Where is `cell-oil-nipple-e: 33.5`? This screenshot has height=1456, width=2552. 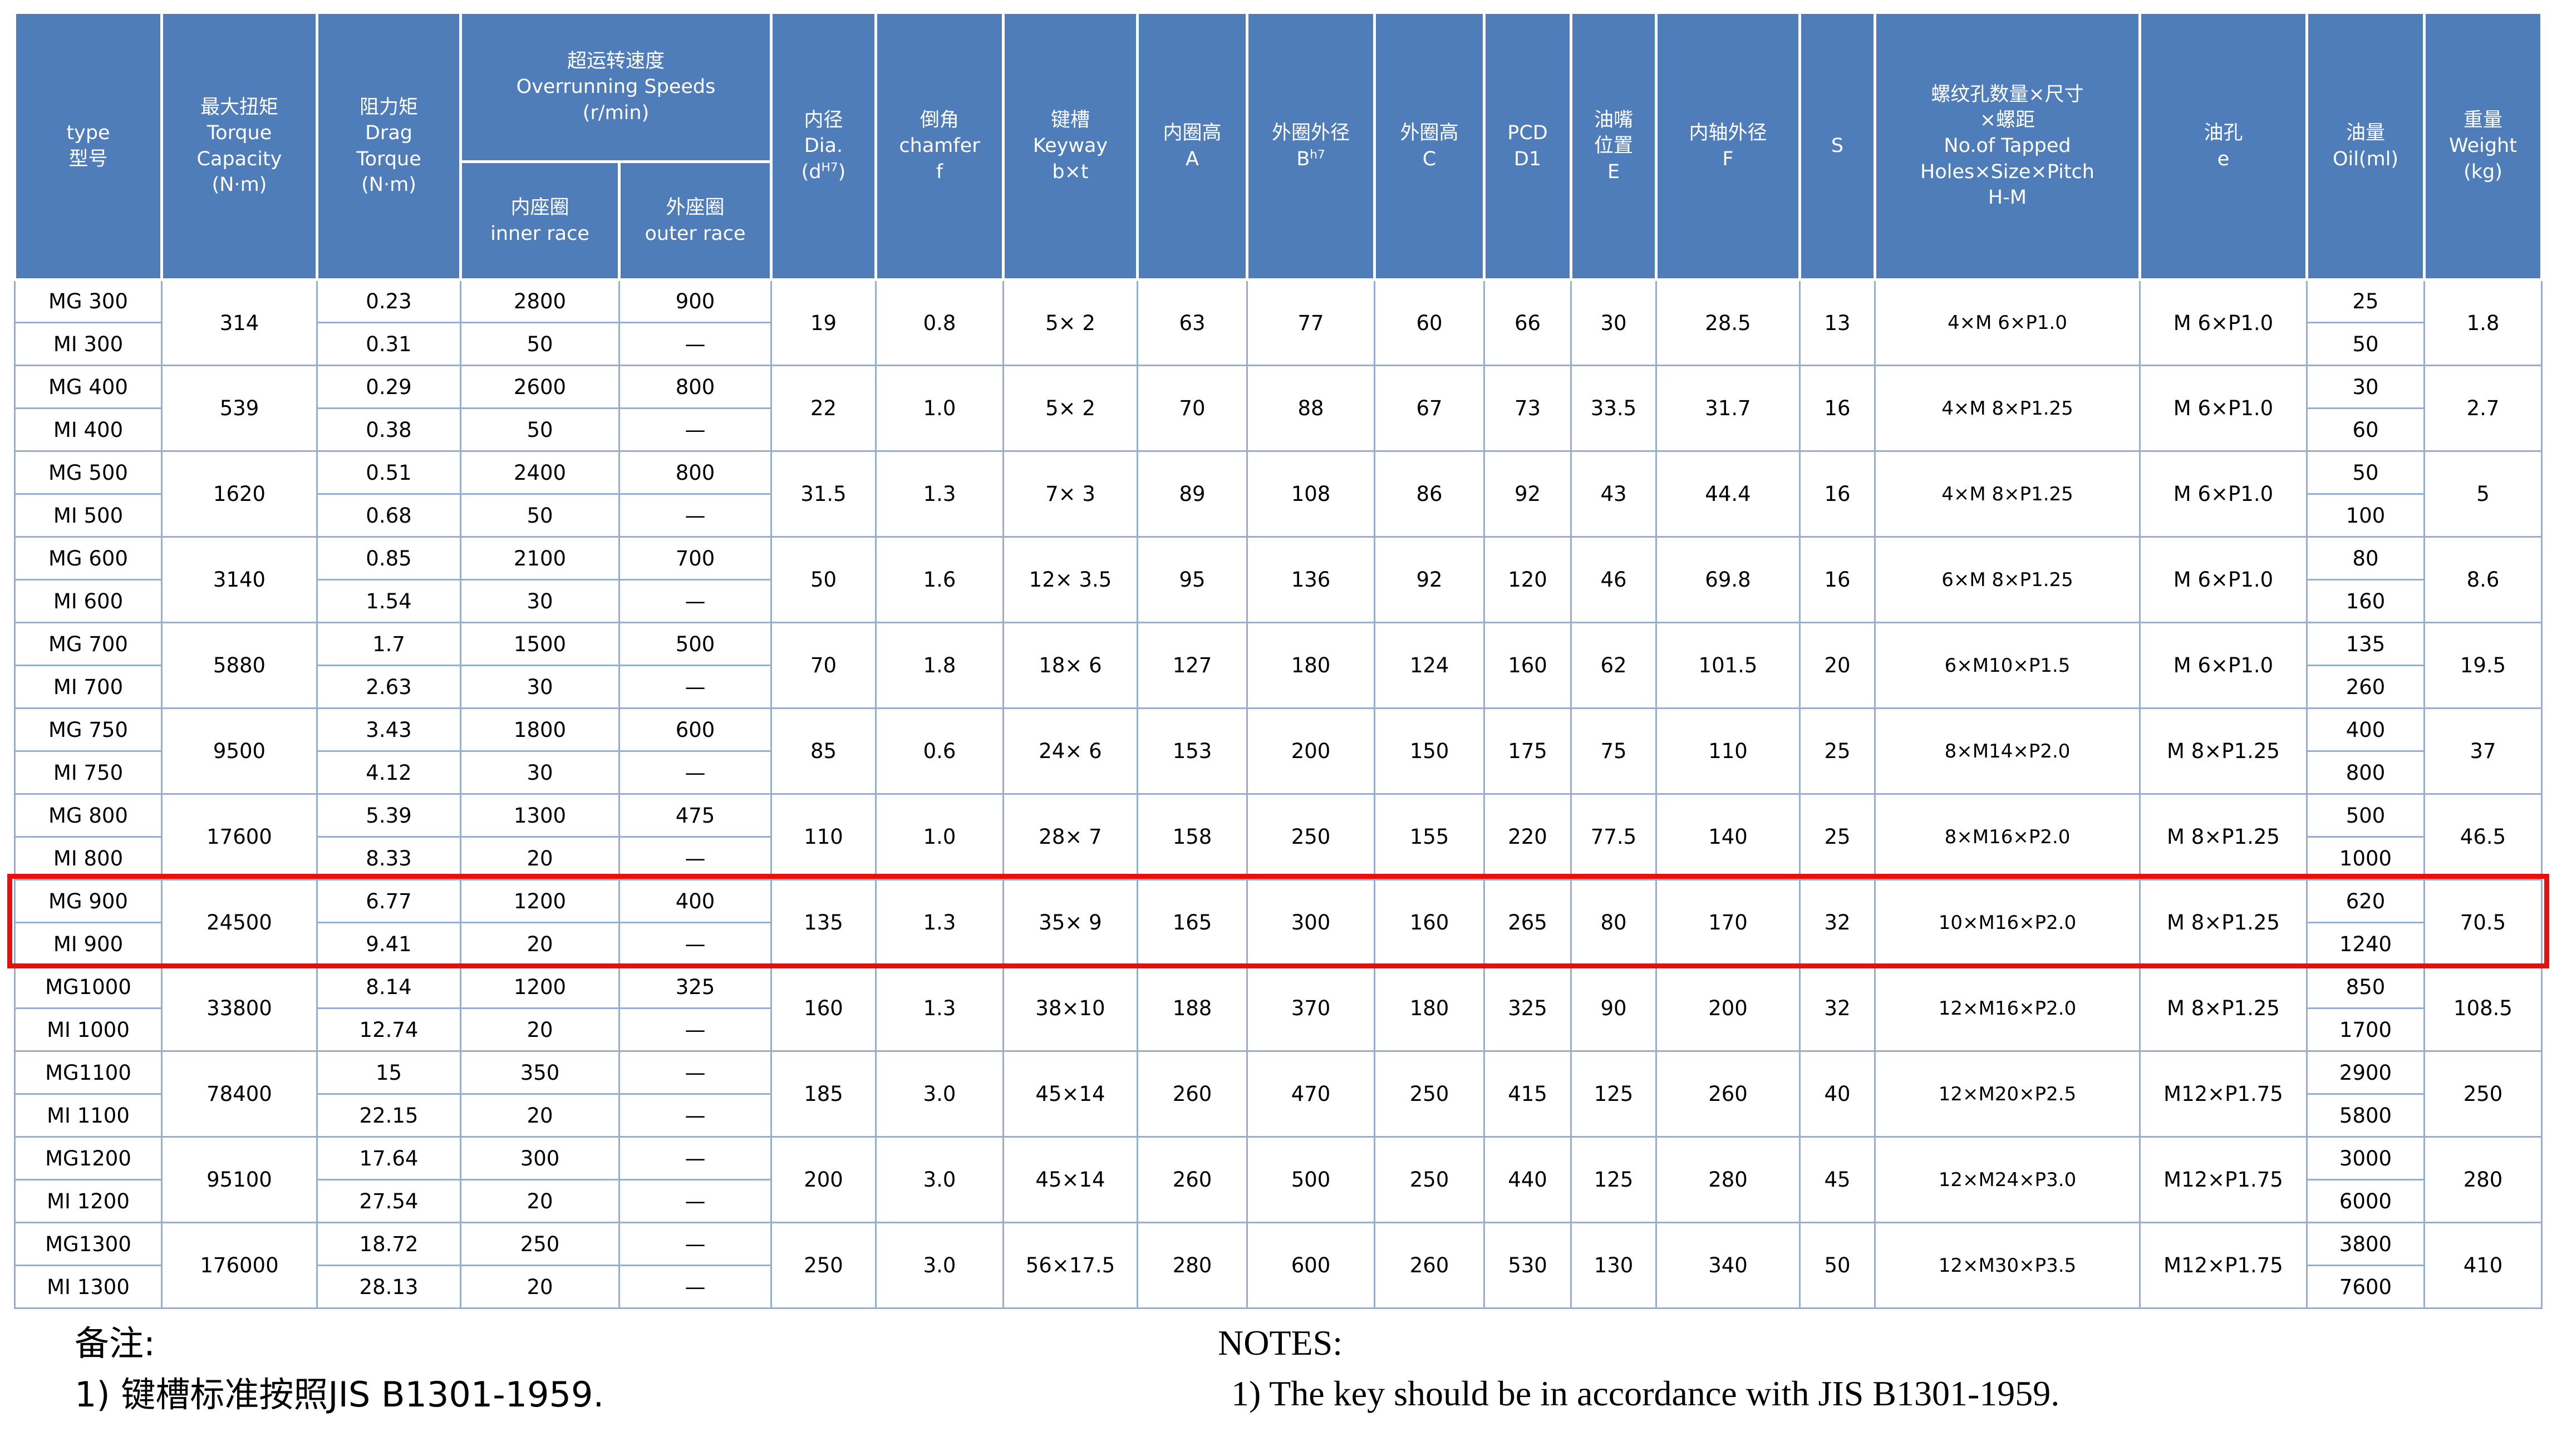
cell-oil-nipple-e: 33.5 is located at coordinates (1613, 408).